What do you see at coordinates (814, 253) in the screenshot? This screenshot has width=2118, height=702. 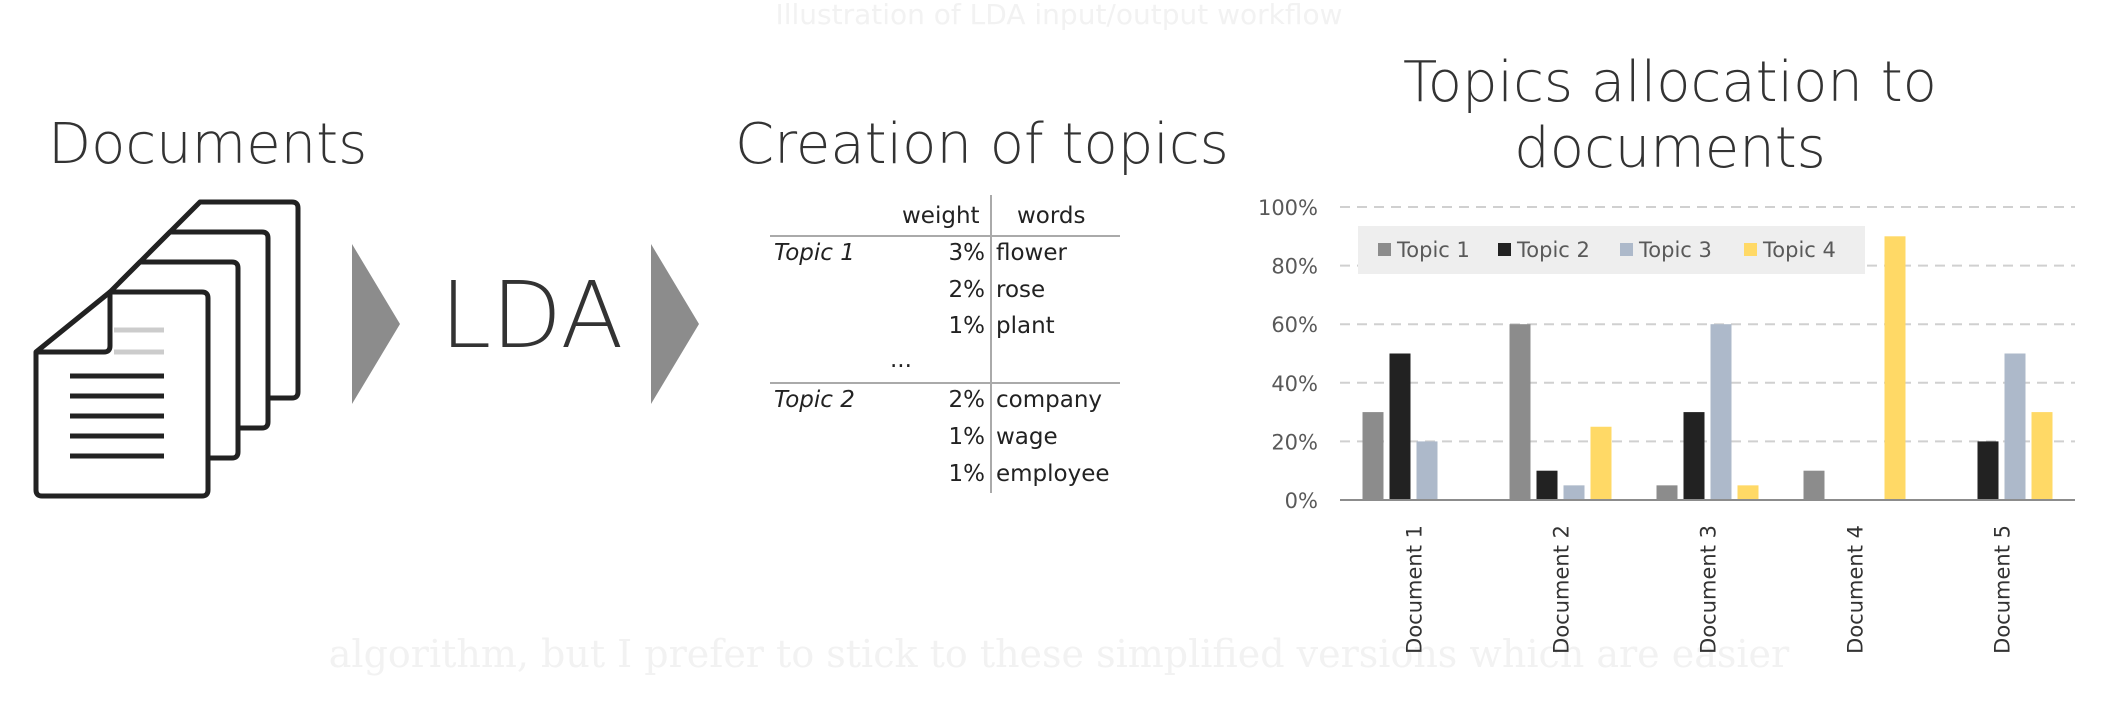 I see `topic-label: Topic 1` at bounding box center [814, 253].